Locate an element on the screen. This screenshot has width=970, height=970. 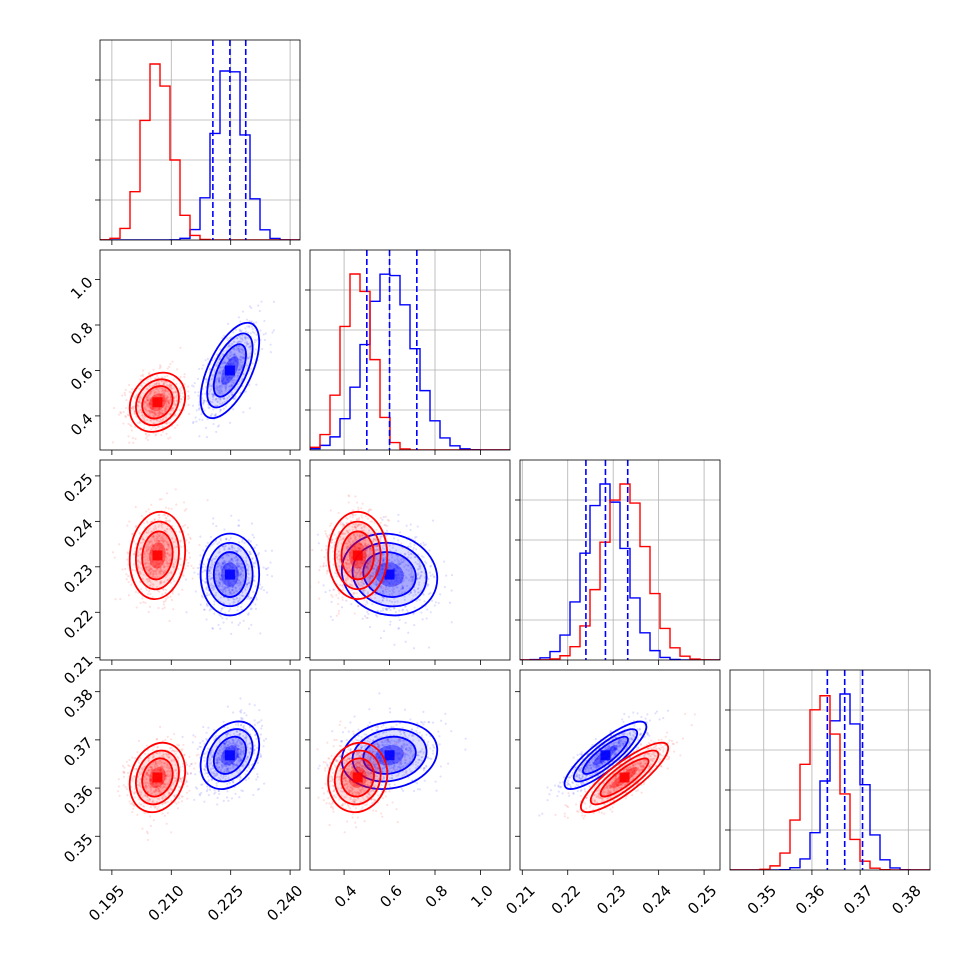
density-peak-blue is located at coordinates (229, 574).